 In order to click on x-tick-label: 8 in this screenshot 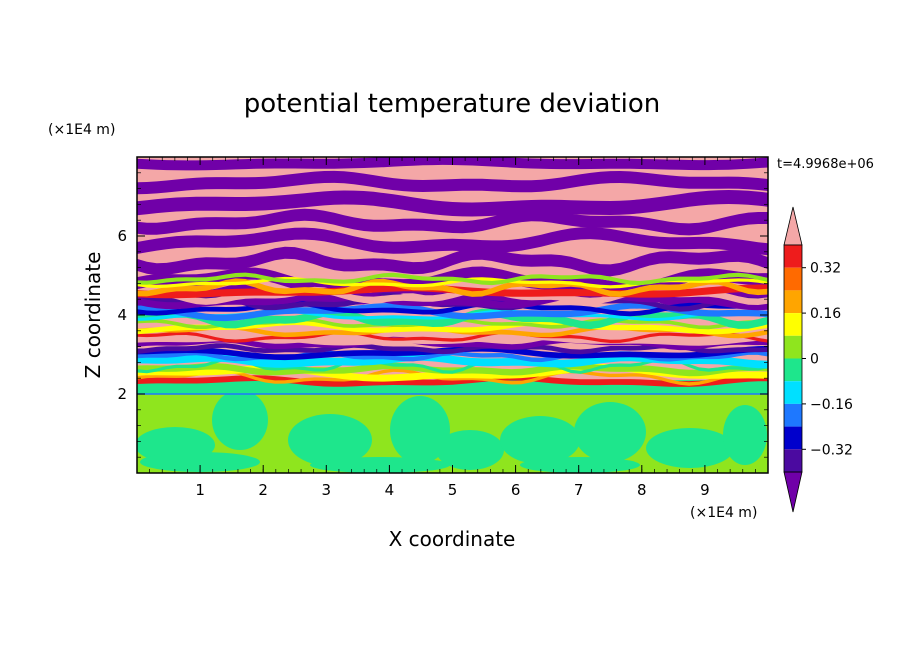, I will do `click(642, 490)`.